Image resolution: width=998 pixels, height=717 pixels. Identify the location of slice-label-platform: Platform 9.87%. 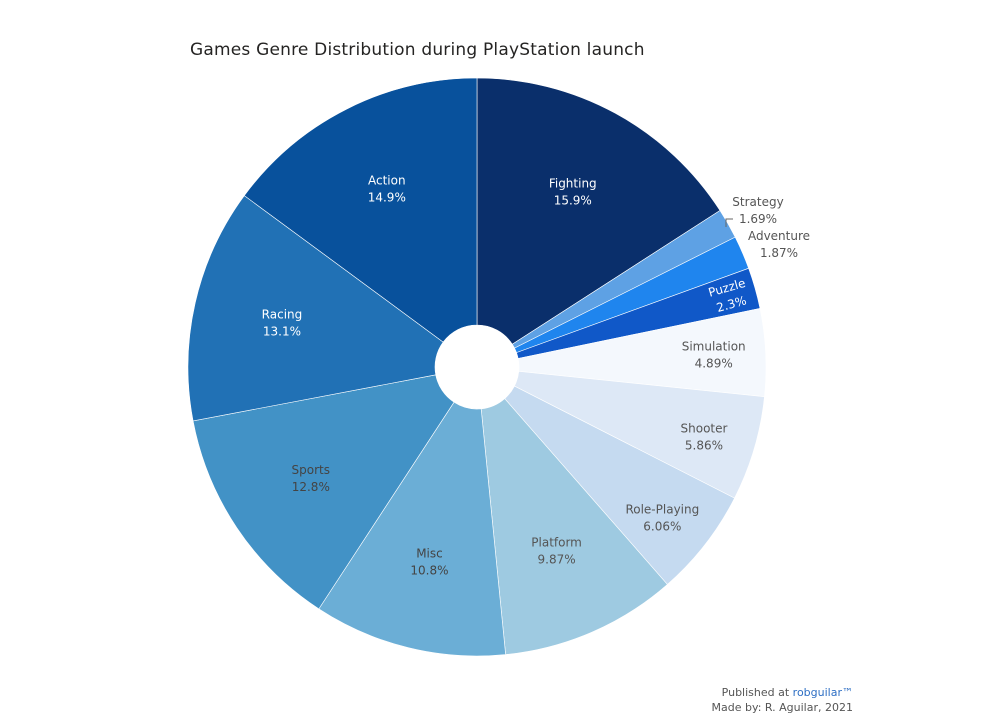
(556, 550).